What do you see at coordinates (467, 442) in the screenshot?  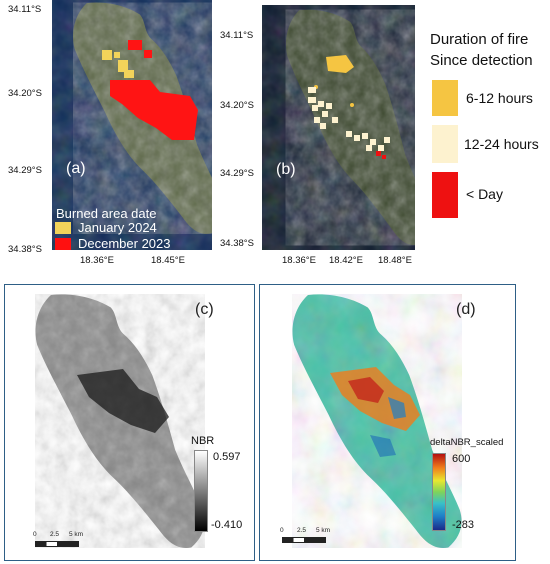 I see `dnbr-colorbar-title: deltaNBR_scaled` at bounding box center [467, 442].